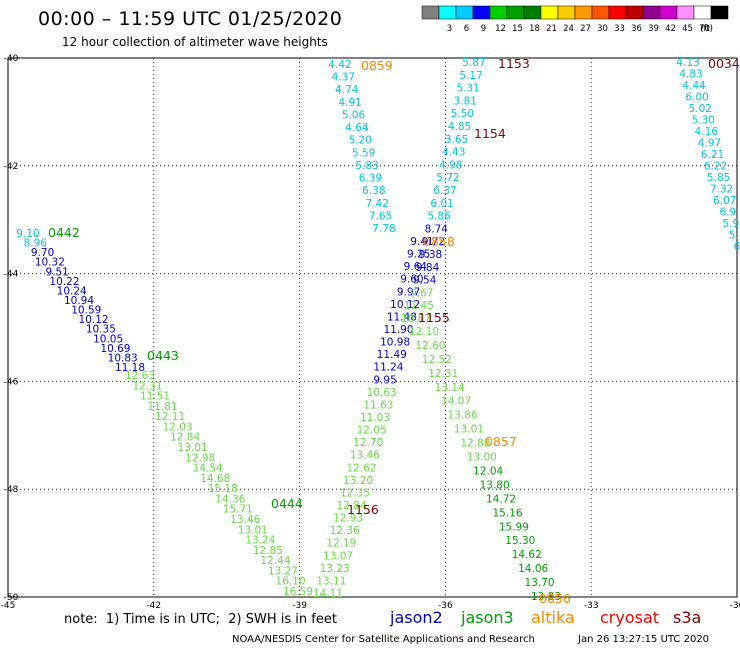  I want to click on wave-height-value: 12.44, so click(275, 561).